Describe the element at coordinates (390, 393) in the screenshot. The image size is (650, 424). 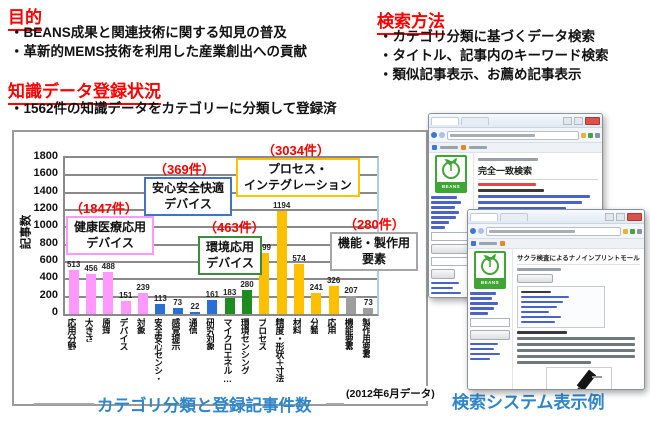
I see `chart-date-note: (2012年6月データ)` at that location.